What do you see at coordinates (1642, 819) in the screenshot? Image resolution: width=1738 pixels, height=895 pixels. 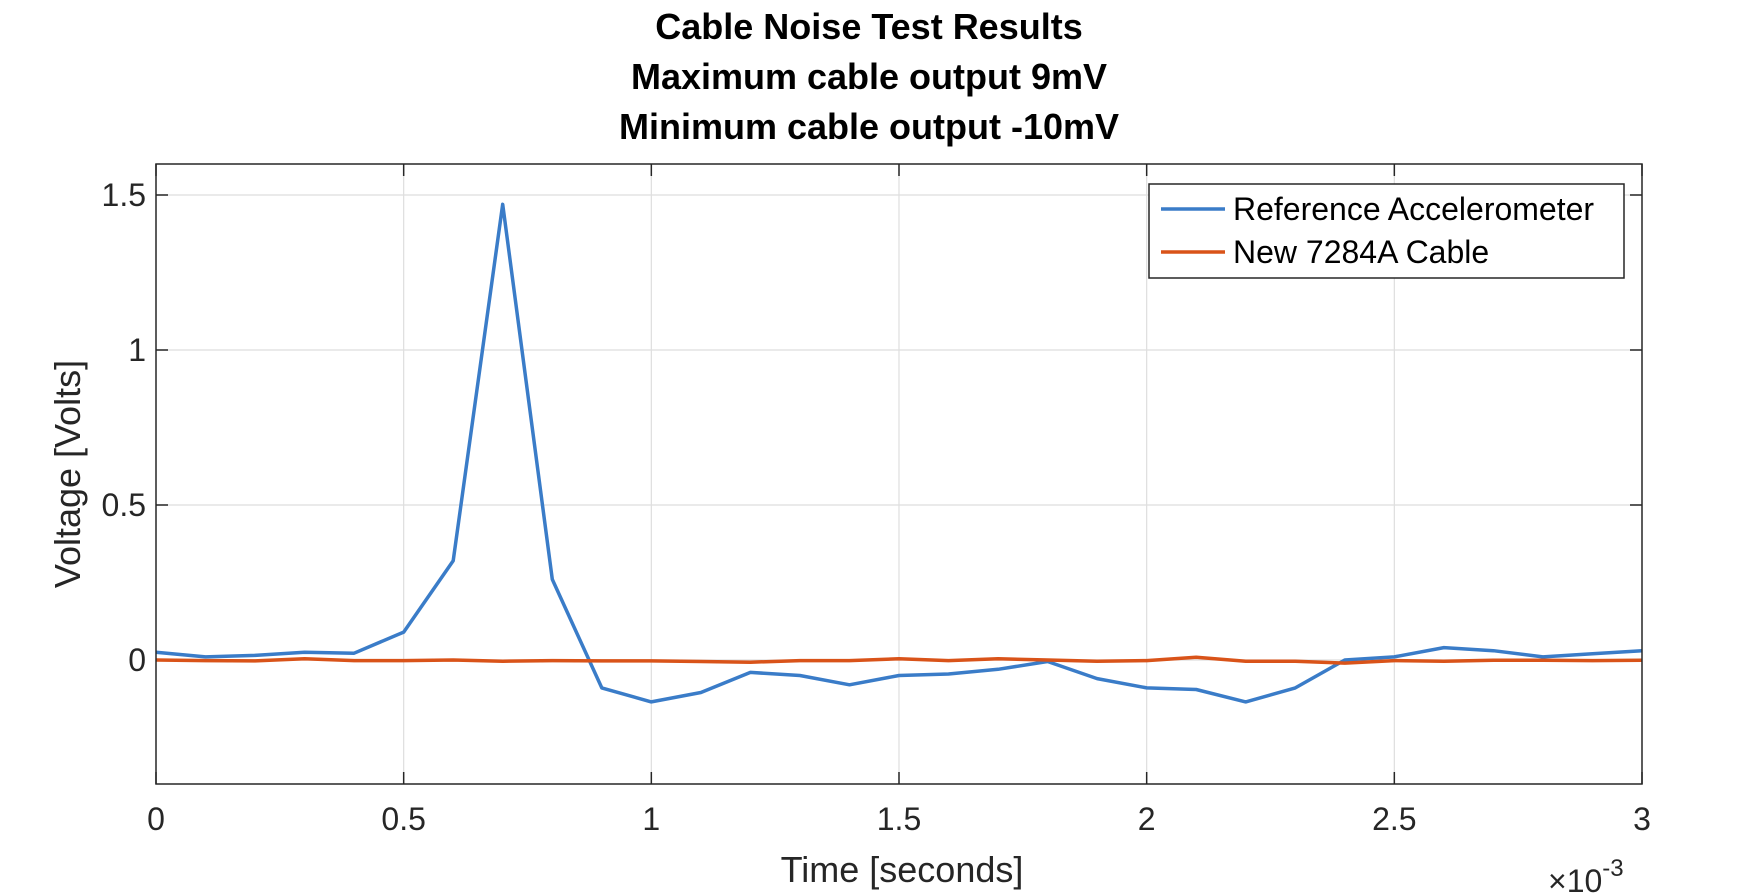 I see `x-tick-label: 3` at bounding box center [1642, 819].